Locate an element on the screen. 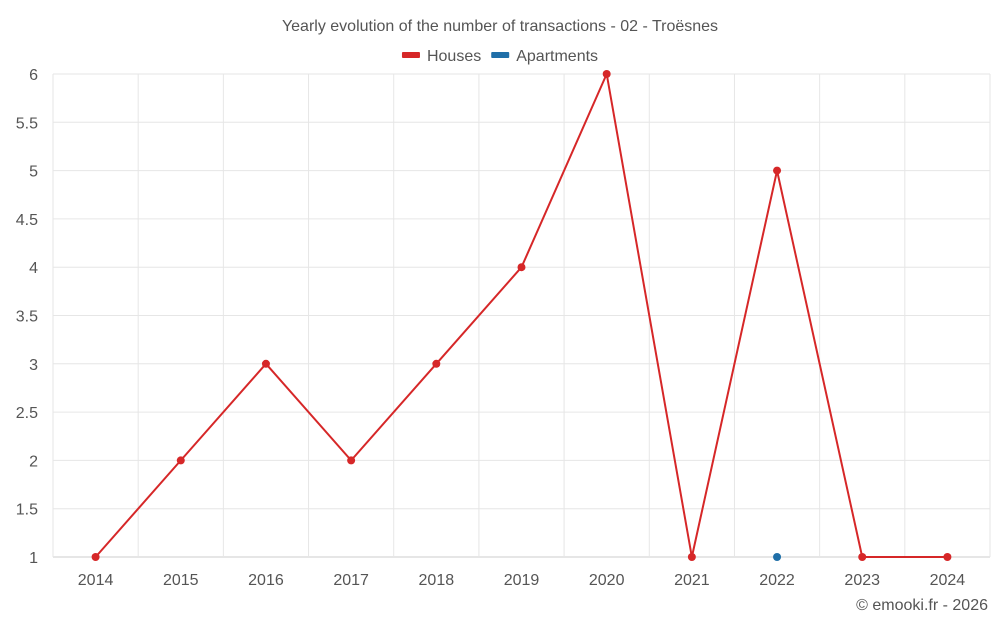 The height and width of the screenshot is (625, 1000). legend-item-houses: Houses is located at coordinates (441, 56).